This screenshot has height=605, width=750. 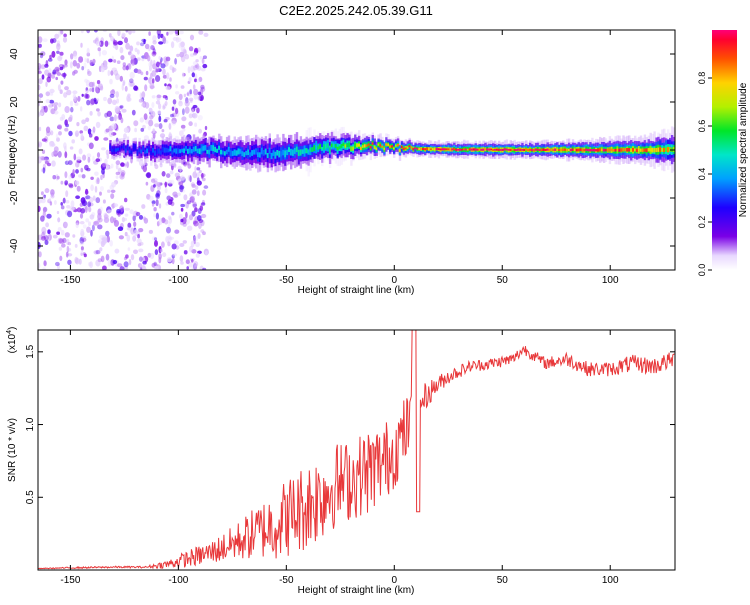 What do you see at coordinates (395, 280) in the screenshot?
I see `x-tick-label: 0` at bounding box center [395, 280].